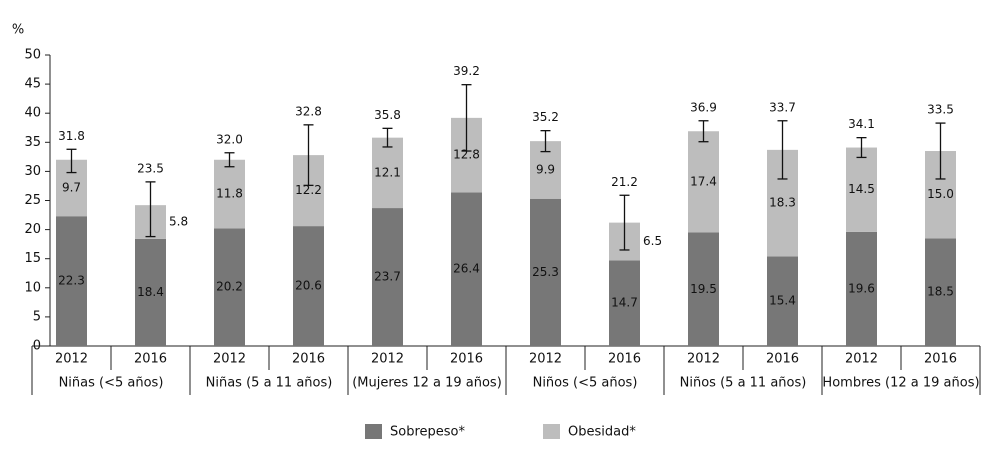  I want to click on y-tick-label: 10, so click(32, 287).